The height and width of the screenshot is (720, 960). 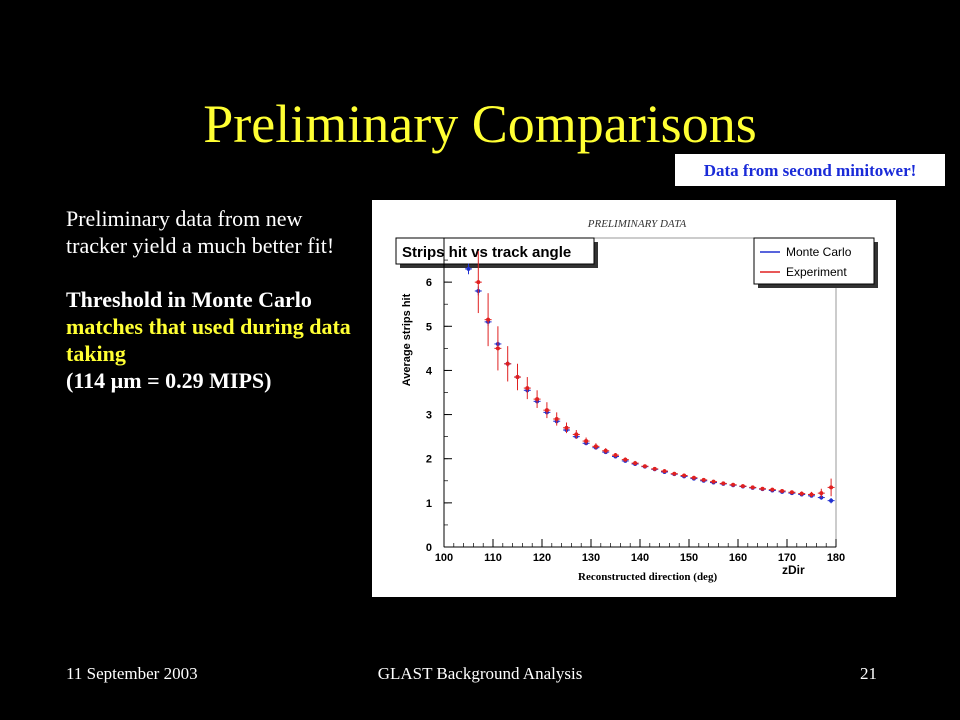 I want to click on footer-page-number: 21, so click(x=868, y=673).